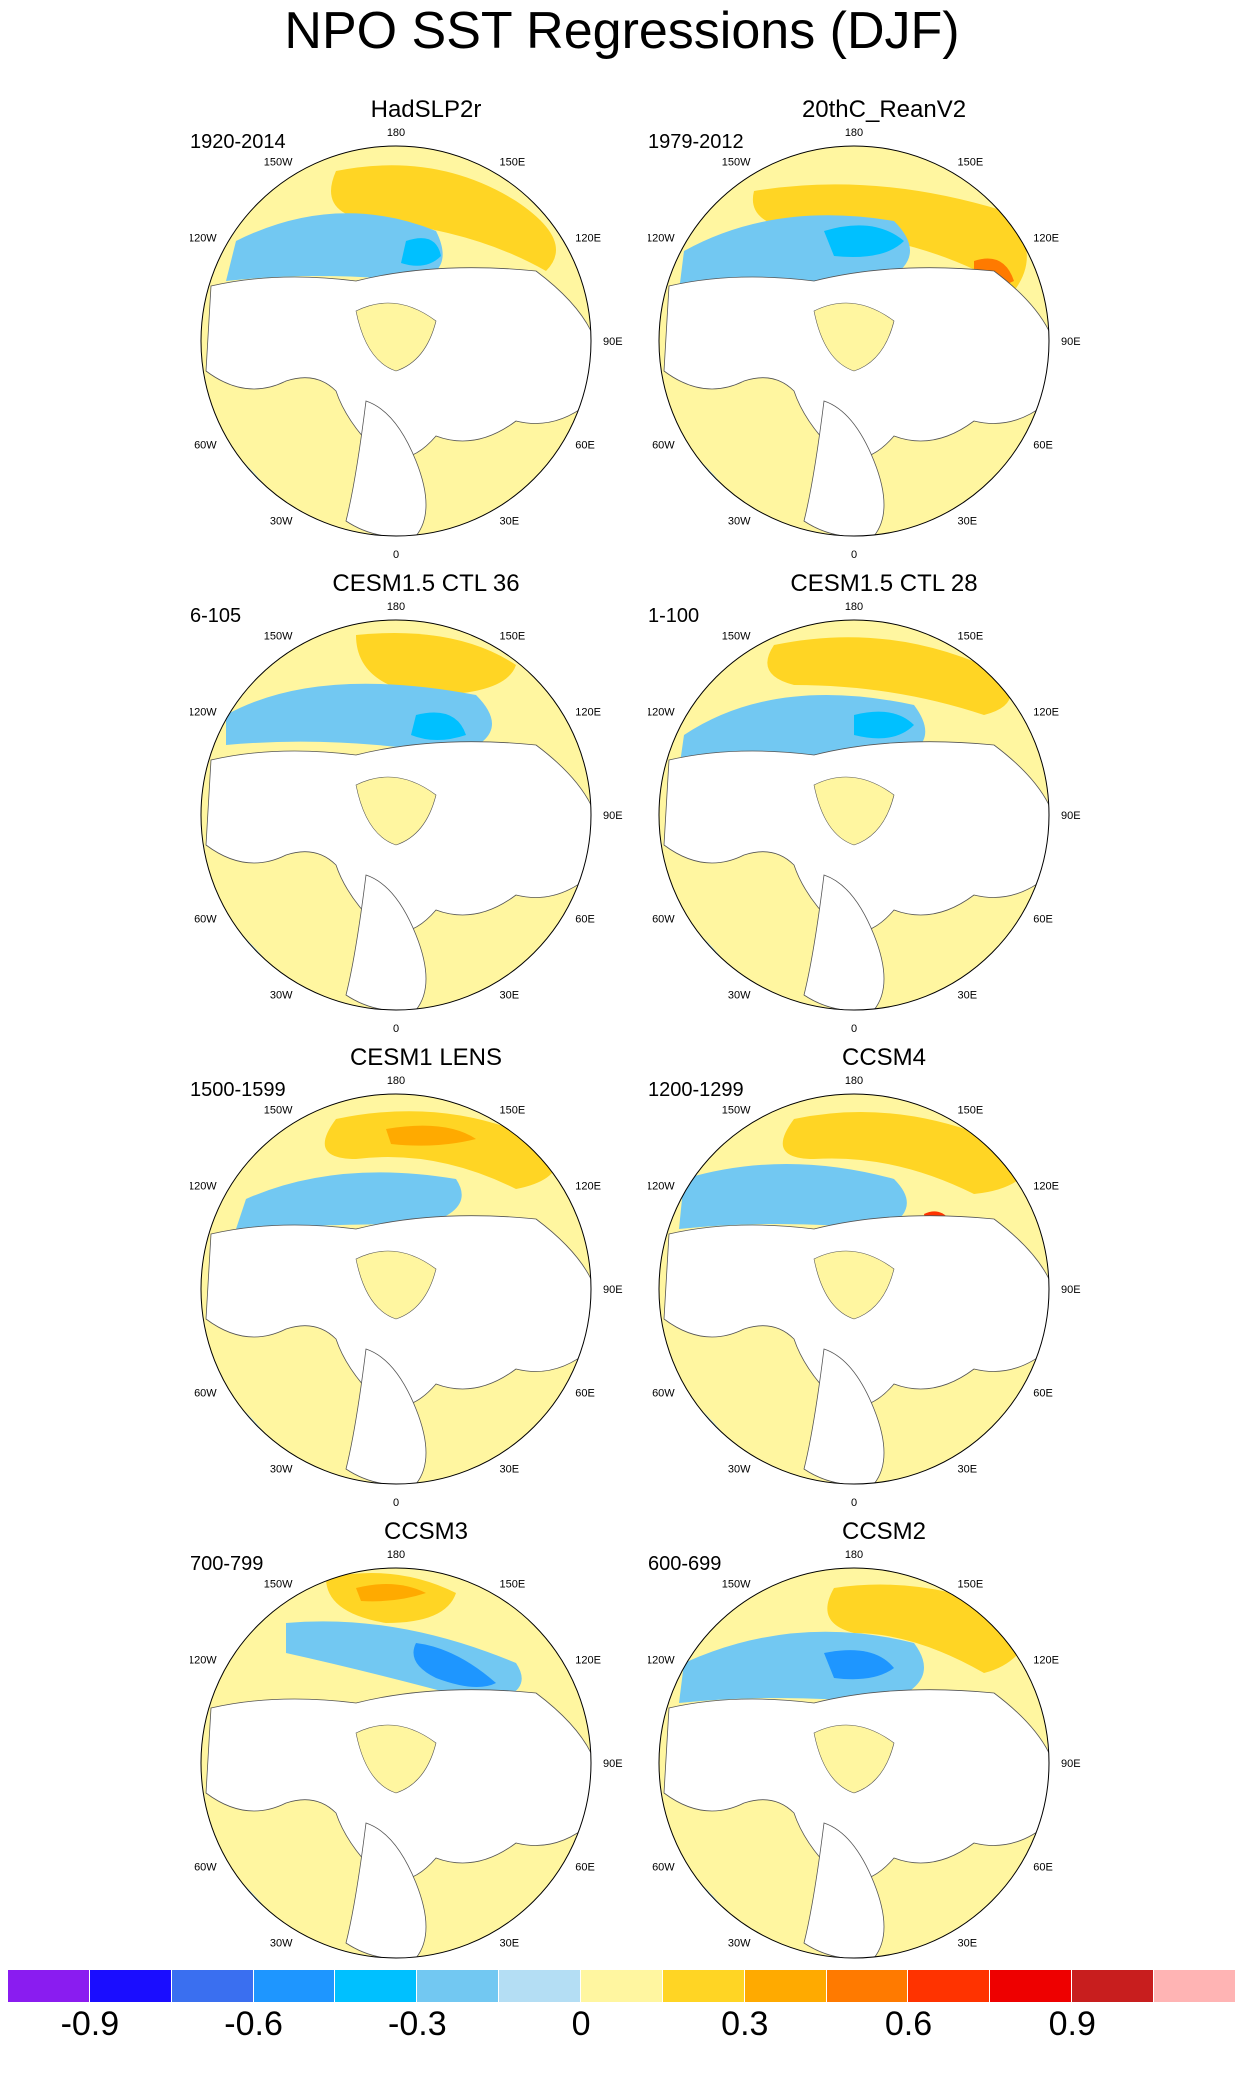 This screenshot has width=1244, height=2086. I want to click on colorbar-tick-label: 0.9, so click(1072, 2024).